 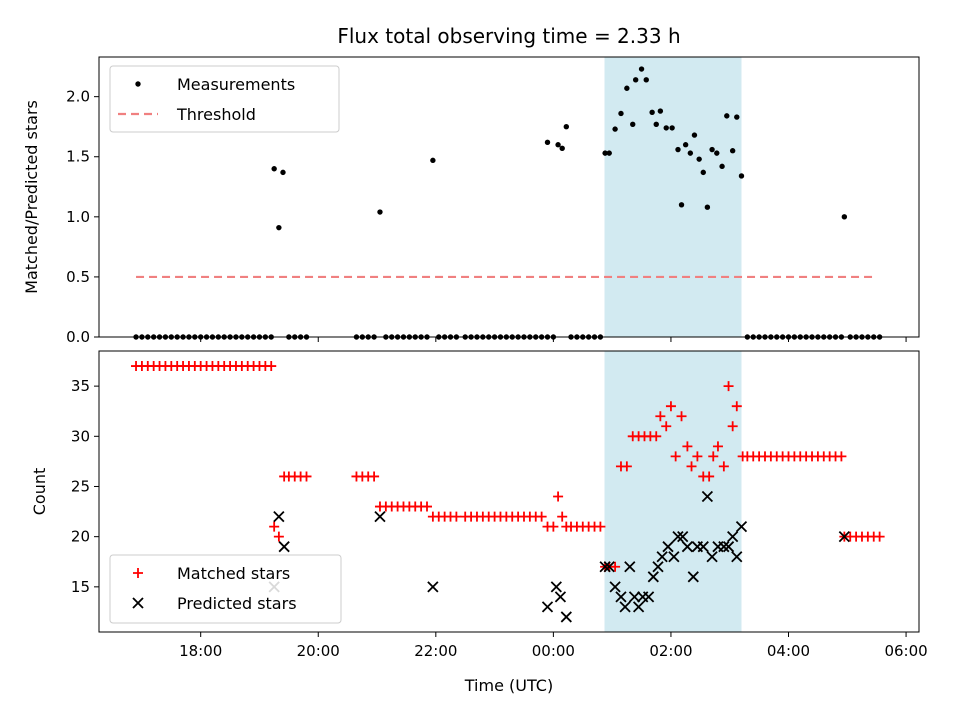 I want to click on y-tick-label: 20, so click(x=80, y=537).